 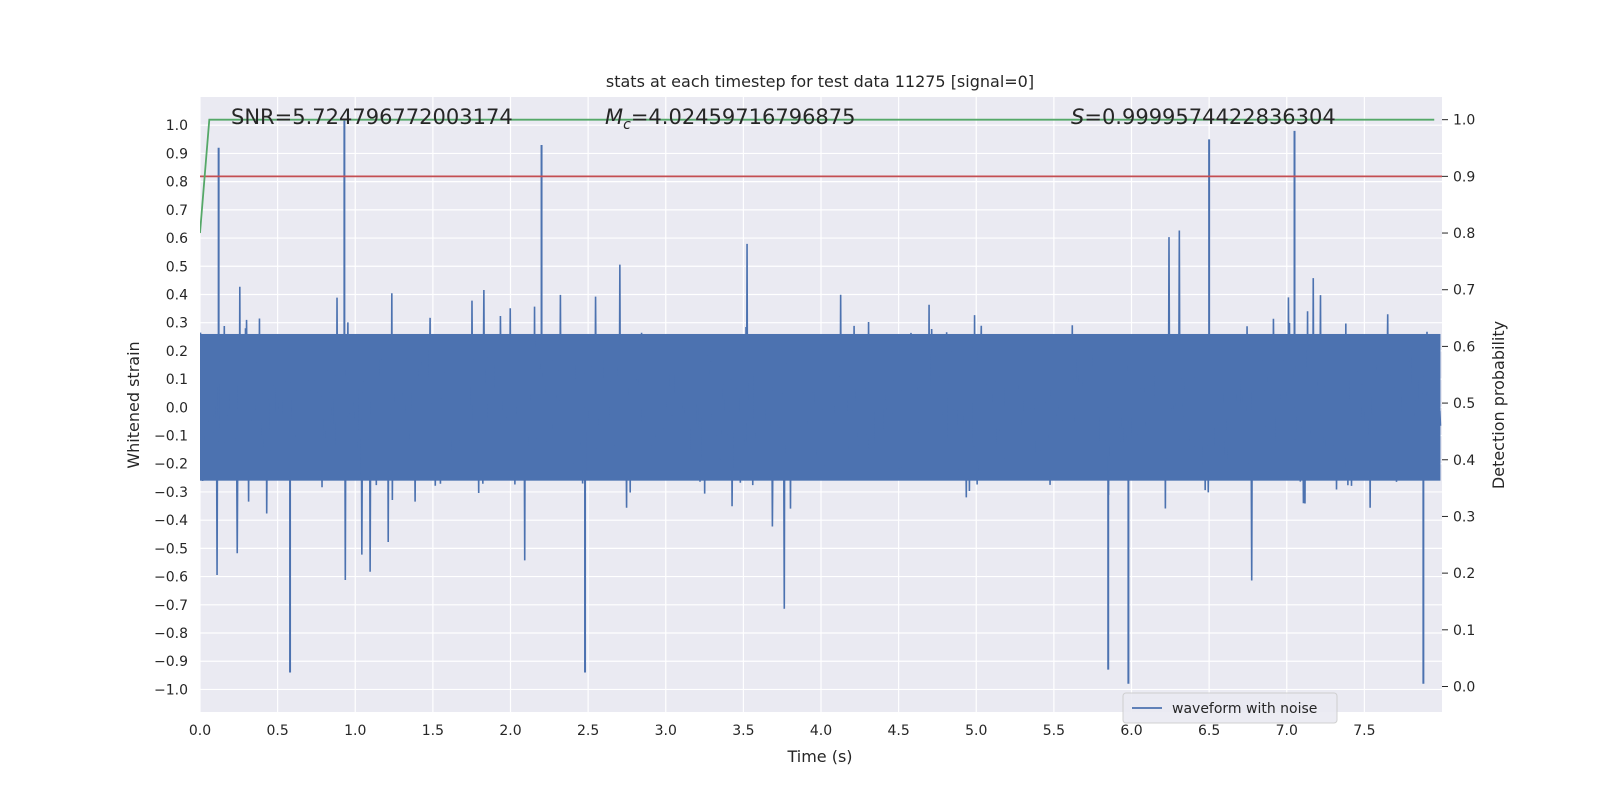 What do you see at coordinates (171, 662) in the screenshot?
I see `y-tick-label: −0.9` at bounding box center [171, 662].